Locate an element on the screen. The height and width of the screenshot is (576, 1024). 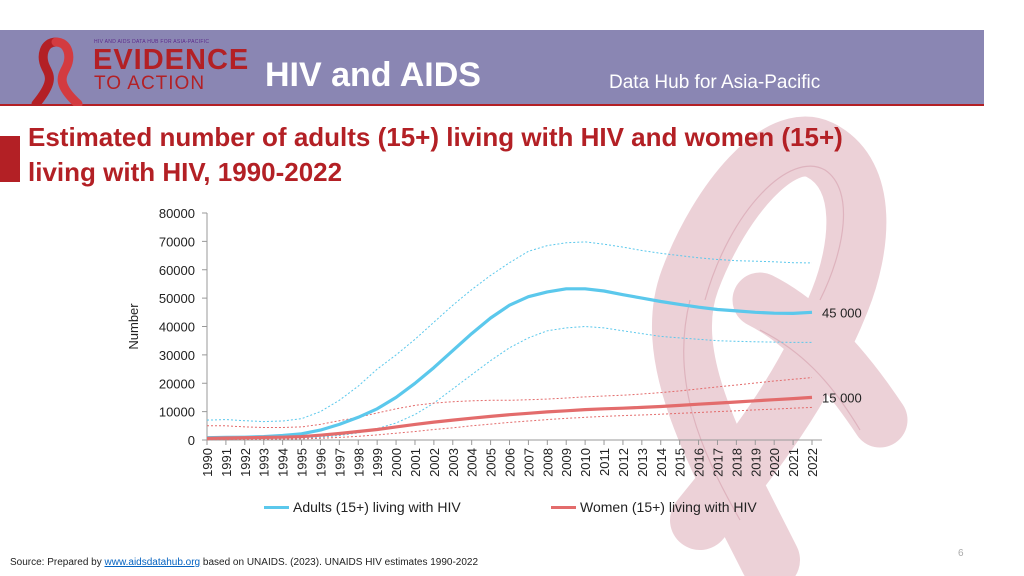
x-tick-label: 2021 is located at coordinates (793, 462).